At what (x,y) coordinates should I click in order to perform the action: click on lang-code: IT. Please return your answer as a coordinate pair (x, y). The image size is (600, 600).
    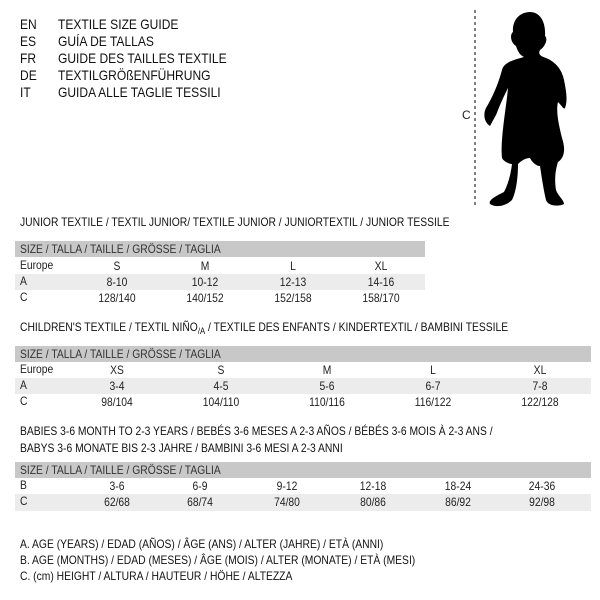
    Looking at the image, I should click on (25, 92).